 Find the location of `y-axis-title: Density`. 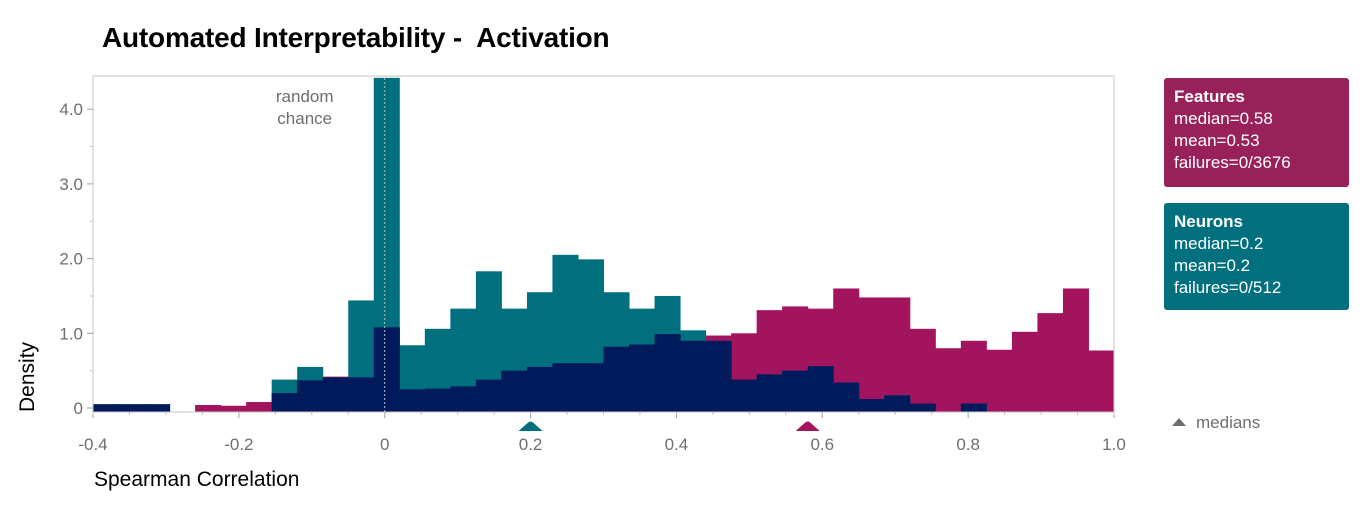

y-axis-title: Density is located at coordinates (27, 376).